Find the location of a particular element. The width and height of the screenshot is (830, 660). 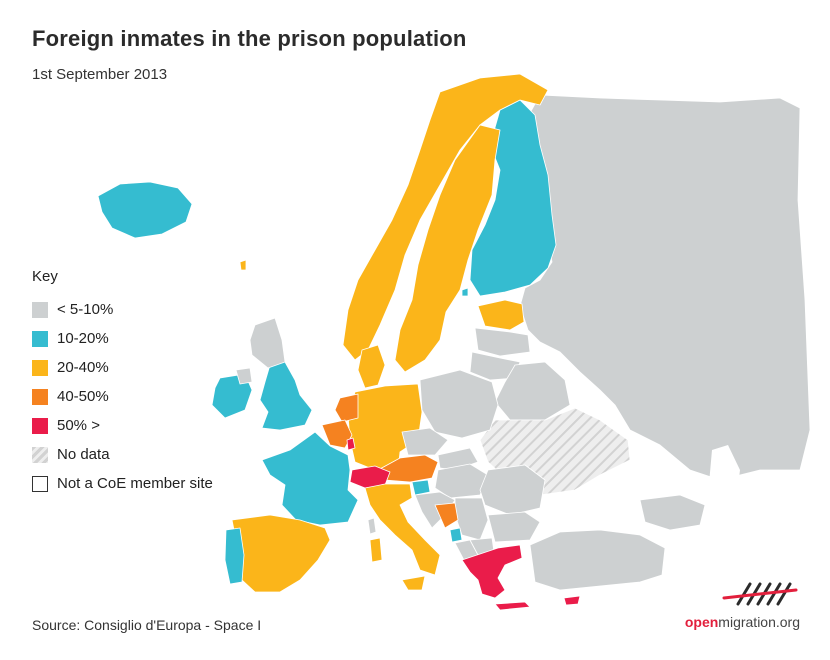

region-spain is located at coordinates (281, 553).